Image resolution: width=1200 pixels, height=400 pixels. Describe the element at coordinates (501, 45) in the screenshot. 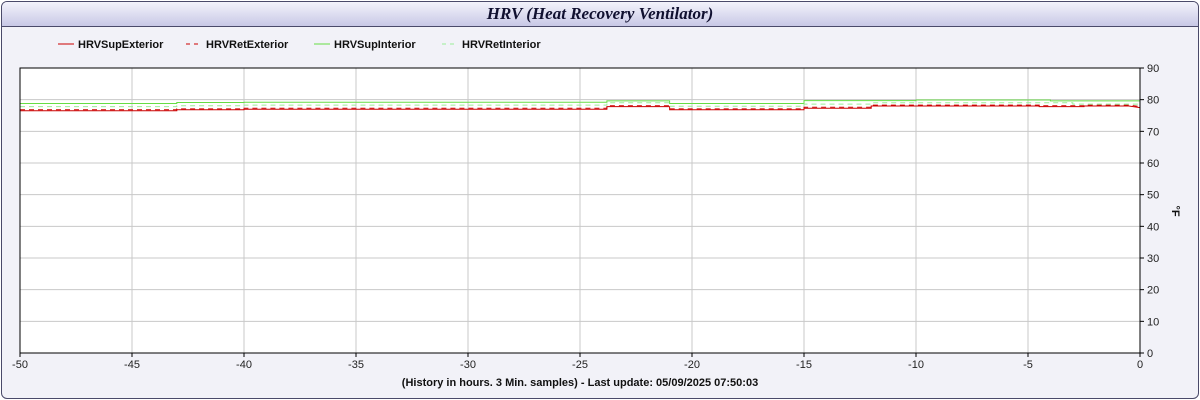

I see `legend-label: HRVRetInterior` at that location.